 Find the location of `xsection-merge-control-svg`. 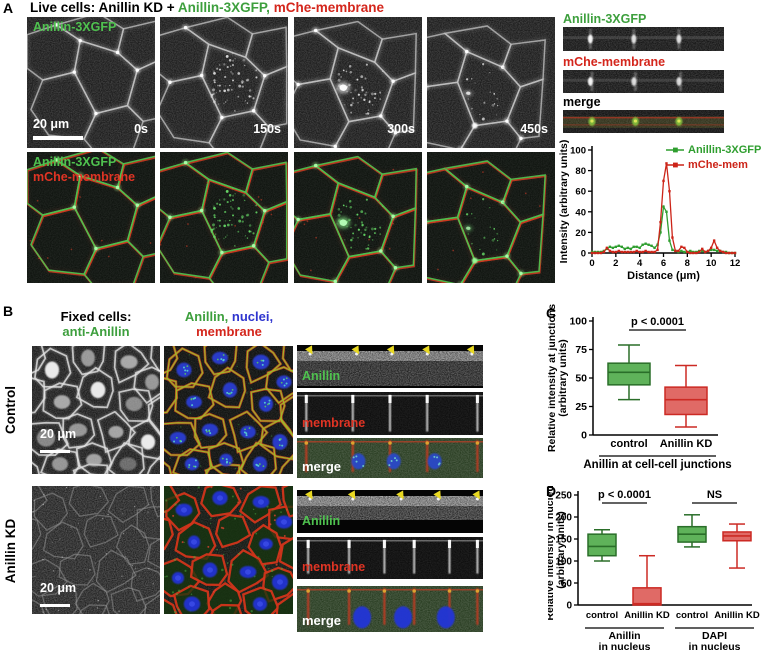

xsection-merge-control-svg is located at coordinates (390, 458).